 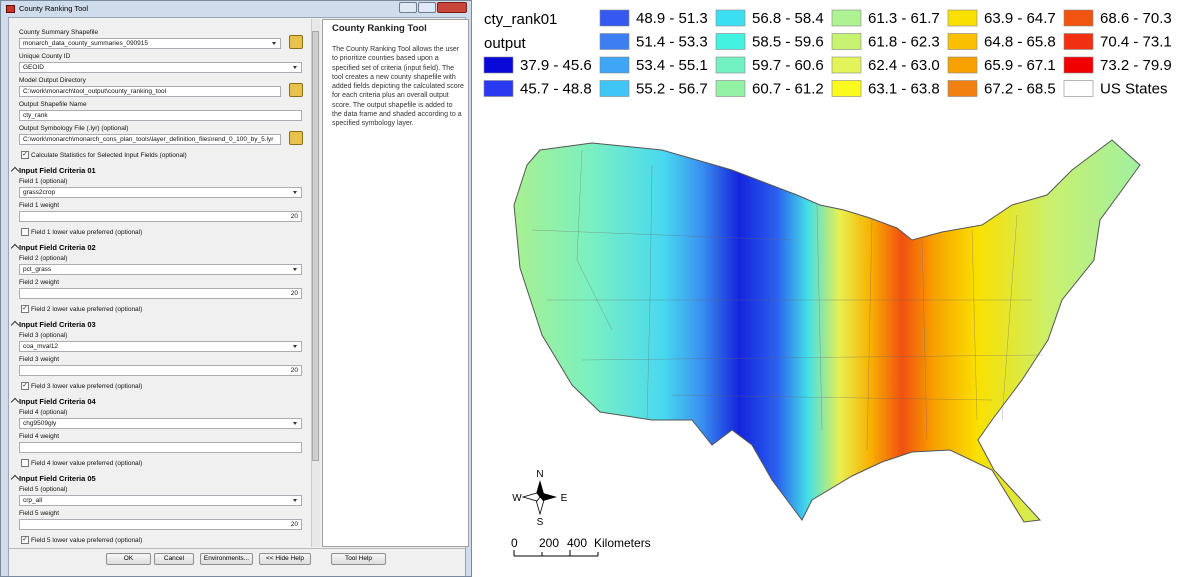 What do you see at coordinates (39, 282) in the screenshot?
I see `field-label: Field 2 weight` at bounding box center [39, 282].